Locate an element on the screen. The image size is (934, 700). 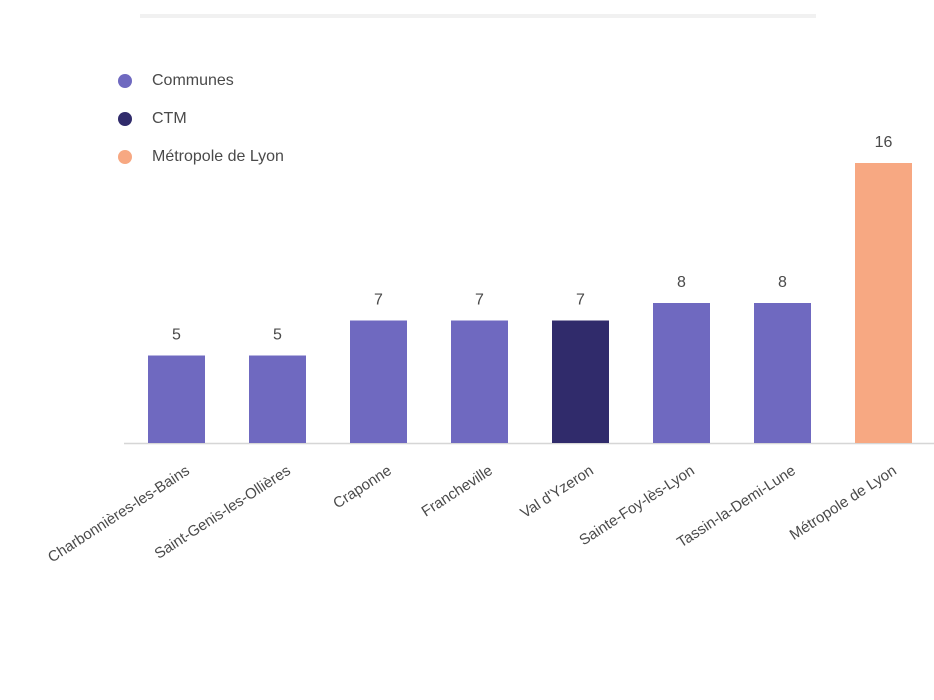
legend-label-communes: Communes is located at coordinates (193, 80).